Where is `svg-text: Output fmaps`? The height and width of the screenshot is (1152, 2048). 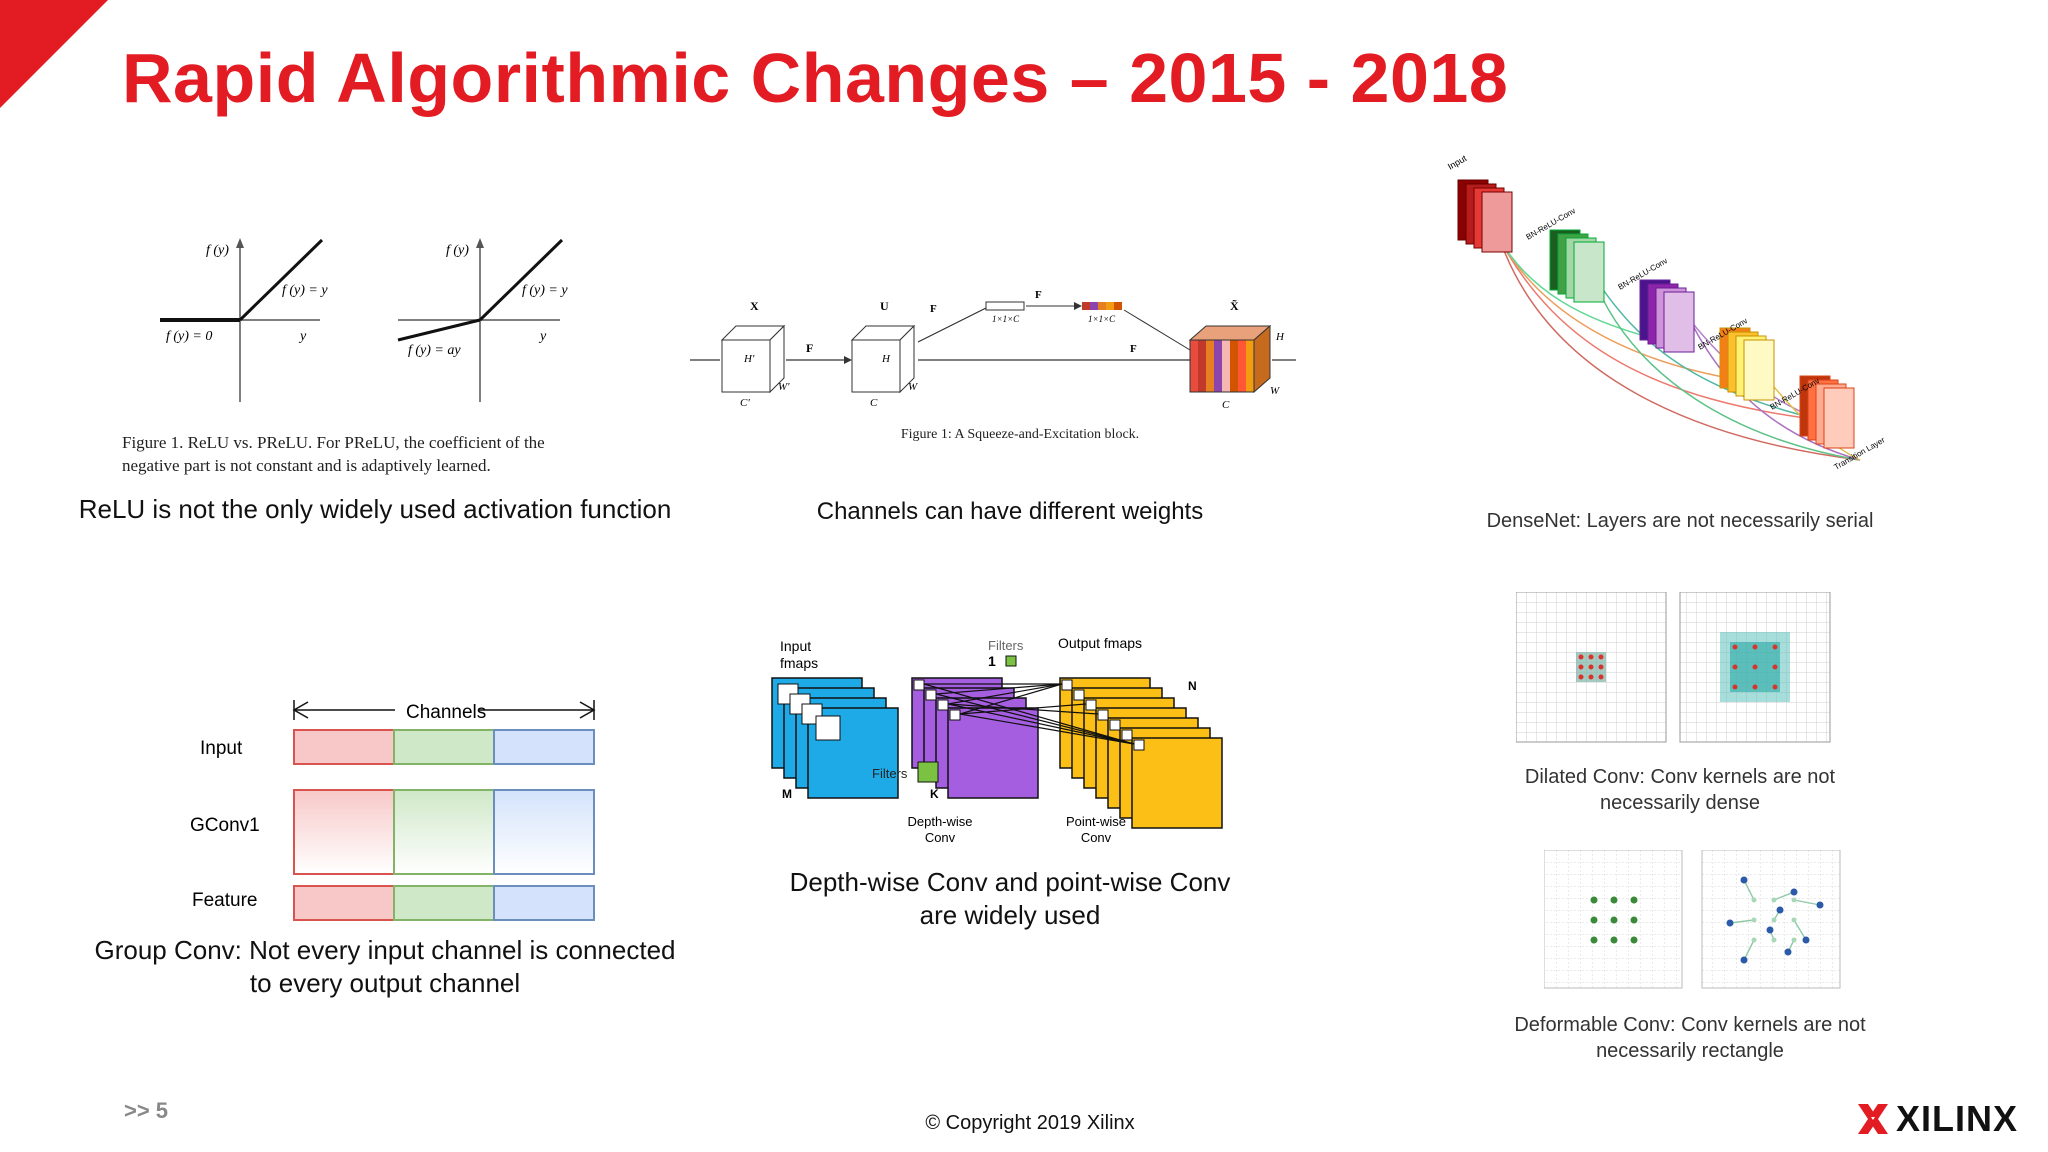
svg-text: Output fmaps is located at coordinates (1100, 643).